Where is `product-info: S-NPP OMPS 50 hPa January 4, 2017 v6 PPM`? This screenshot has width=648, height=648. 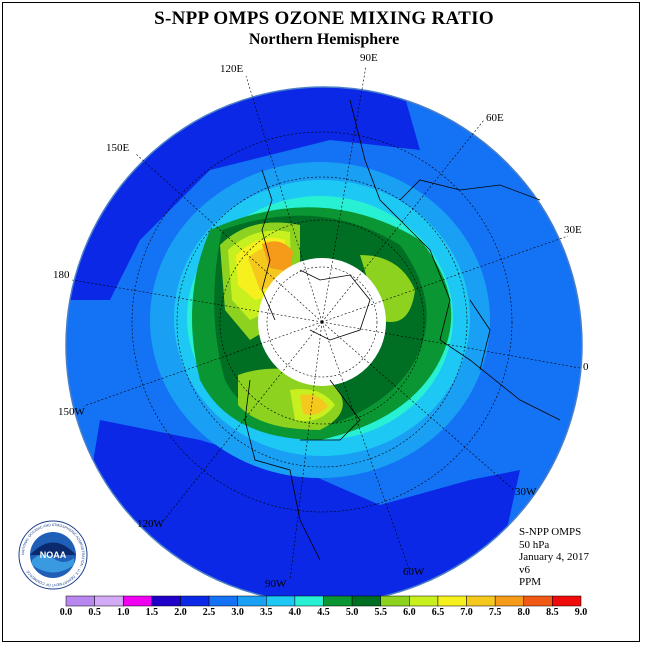
product-info: S-NPP OMPS 50 hPa January 4, 2017 v6 PPM is located at coordinates (554, 557).